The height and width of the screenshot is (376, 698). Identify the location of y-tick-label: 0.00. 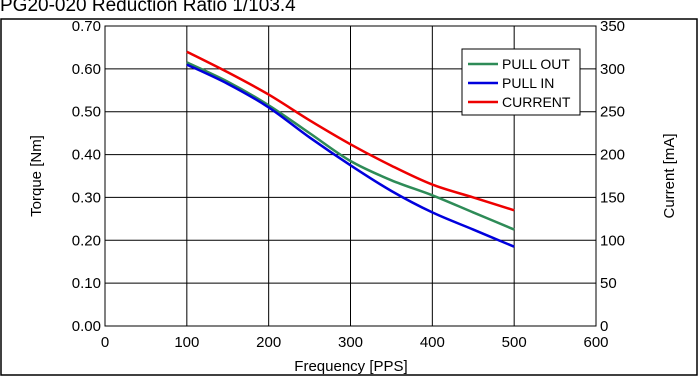
(86, 326).